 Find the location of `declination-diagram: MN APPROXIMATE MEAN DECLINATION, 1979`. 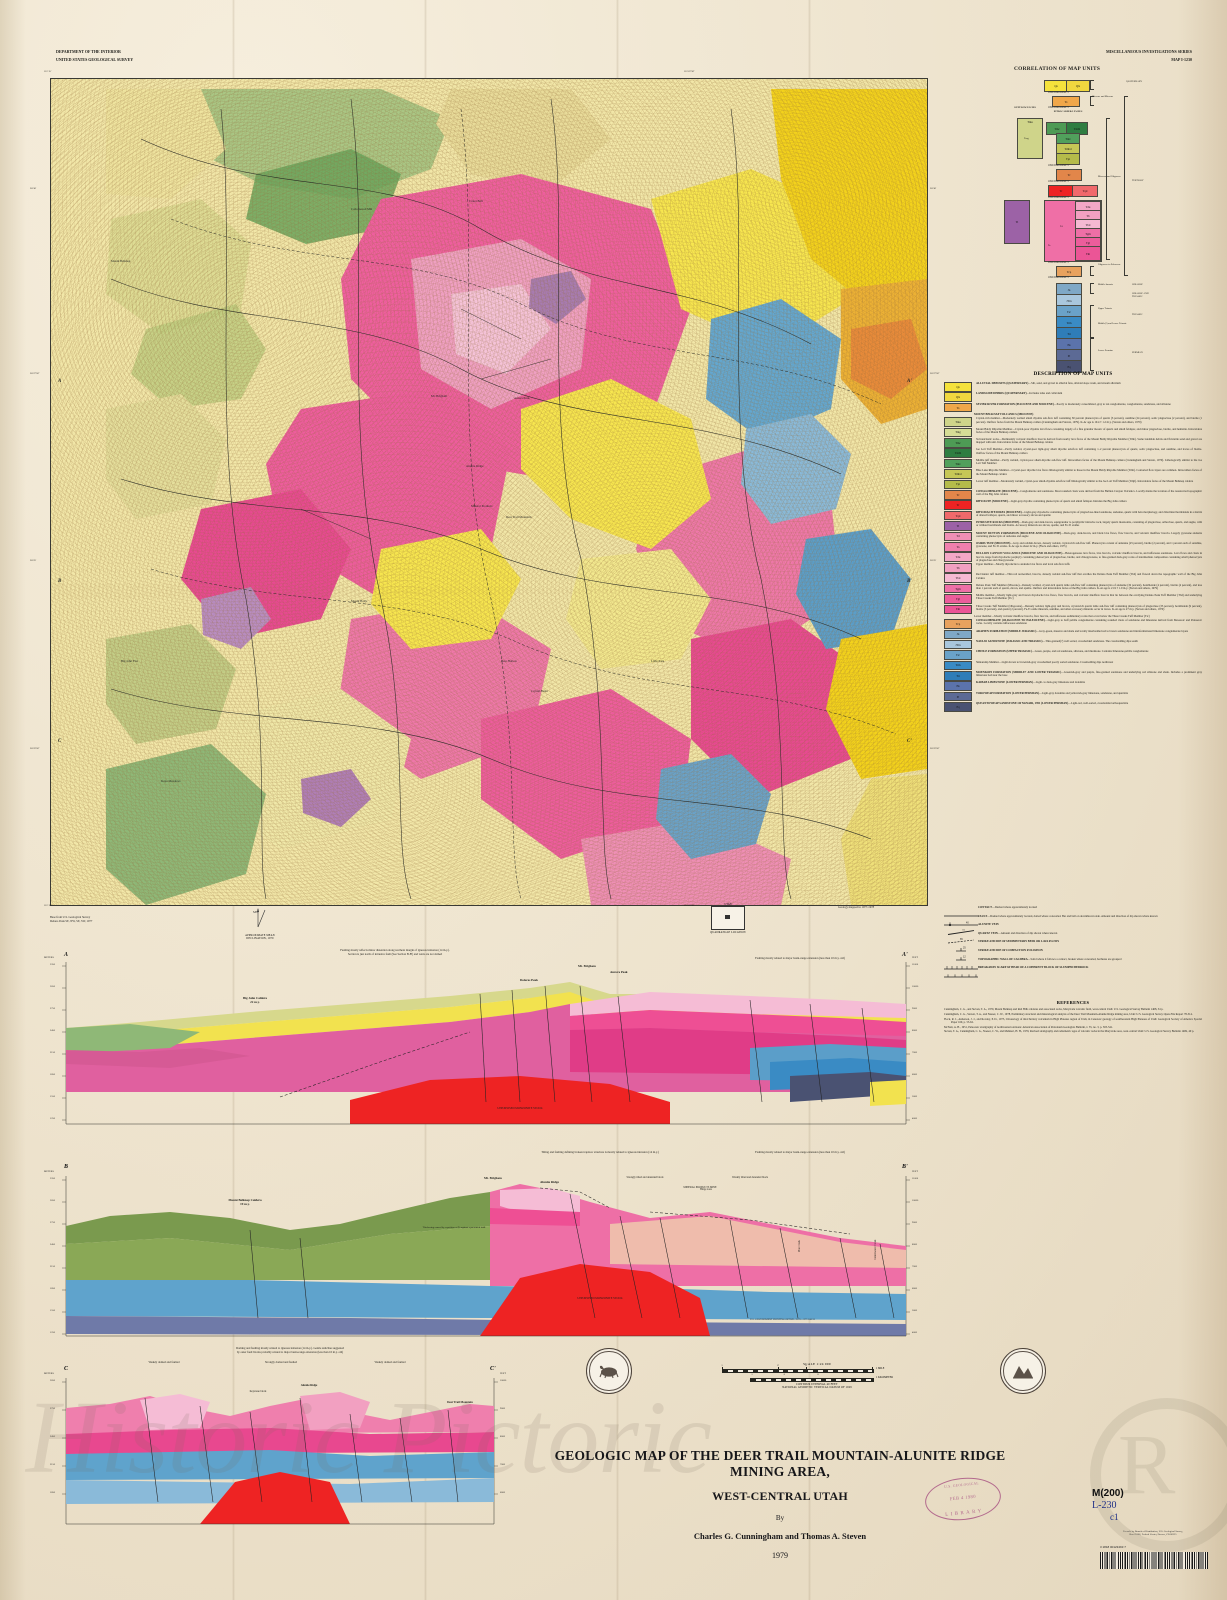

declination-diagram: MN APPROXIMATE MEAN DECLINATION, 1979 is located at coordinates (260, 924).